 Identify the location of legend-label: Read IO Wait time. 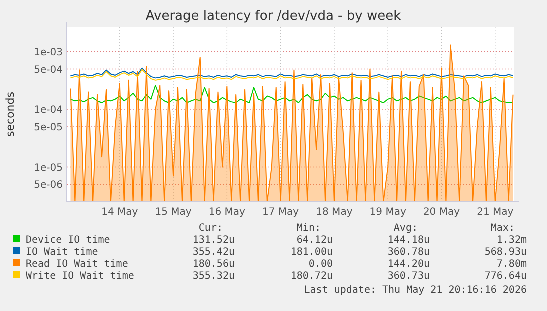
(77, 264).